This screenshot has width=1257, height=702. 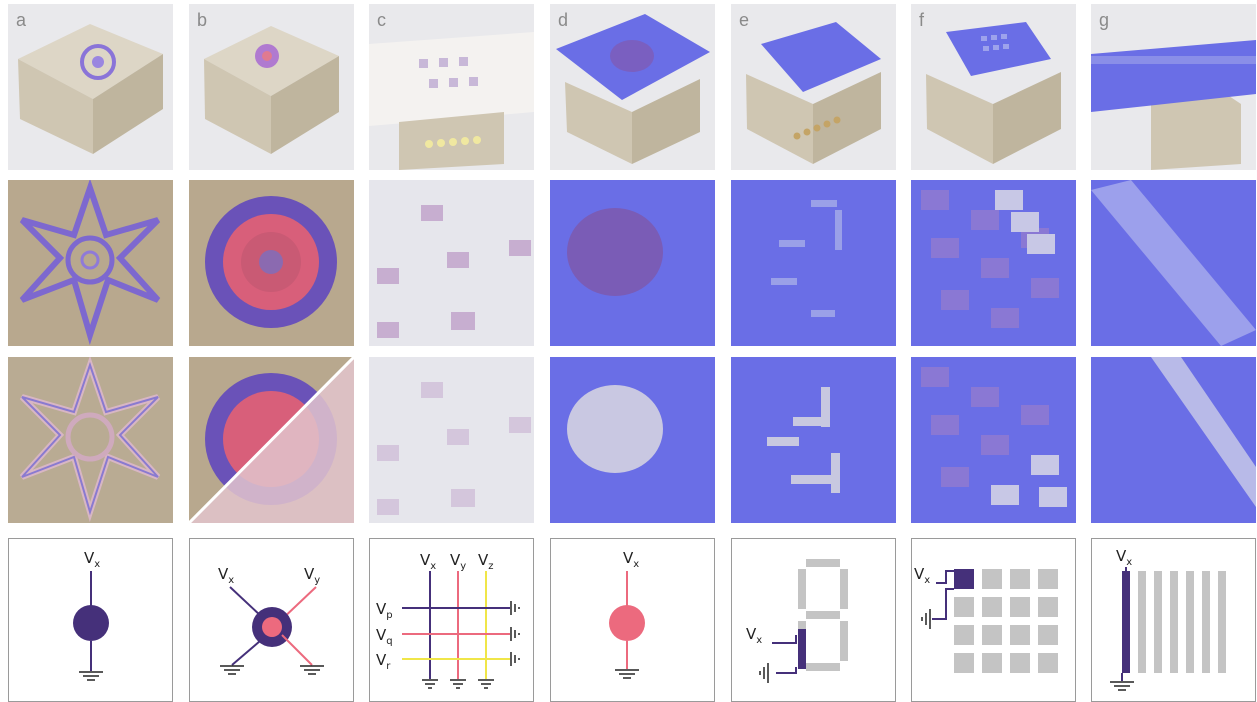 What do you see at coordinates (993, 87) in the screenshot?
I see `photo-box-f: f` at bounding box center [993, 87].